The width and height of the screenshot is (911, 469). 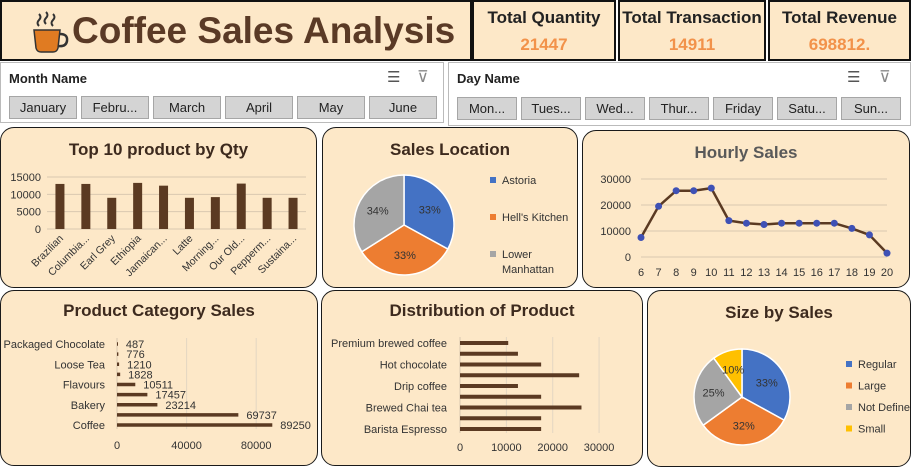 What do you see at coordinates (519, 181) in the screenshot?
I see `legend-label: Astoria` at bounding box center [519, 181].